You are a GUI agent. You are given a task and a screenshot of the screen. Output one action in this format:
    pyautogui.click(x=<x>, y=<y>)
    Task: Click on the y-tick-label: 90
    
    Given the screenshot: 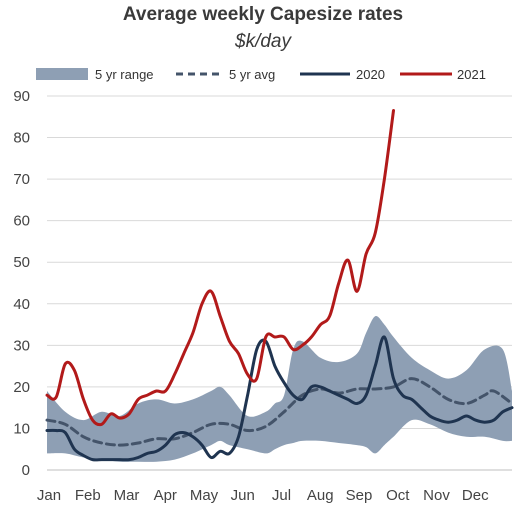 What is the action you would take?
    pyautogui.click(x=21, y=96)
    